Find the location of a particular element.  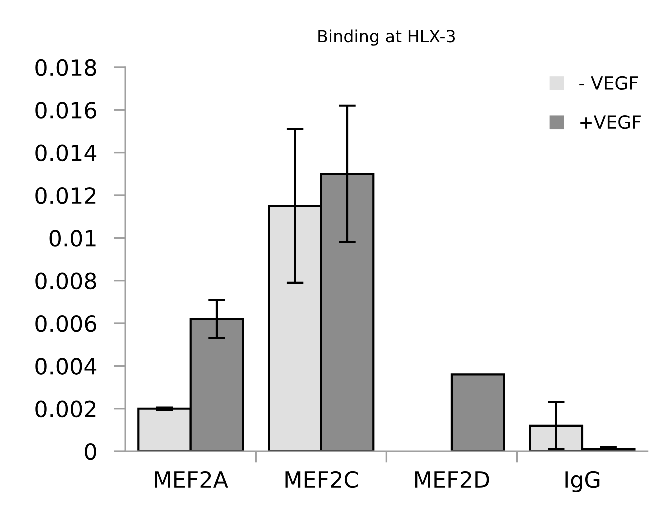

y-tick-label: 0.006 is located at coordinates (66, 323).